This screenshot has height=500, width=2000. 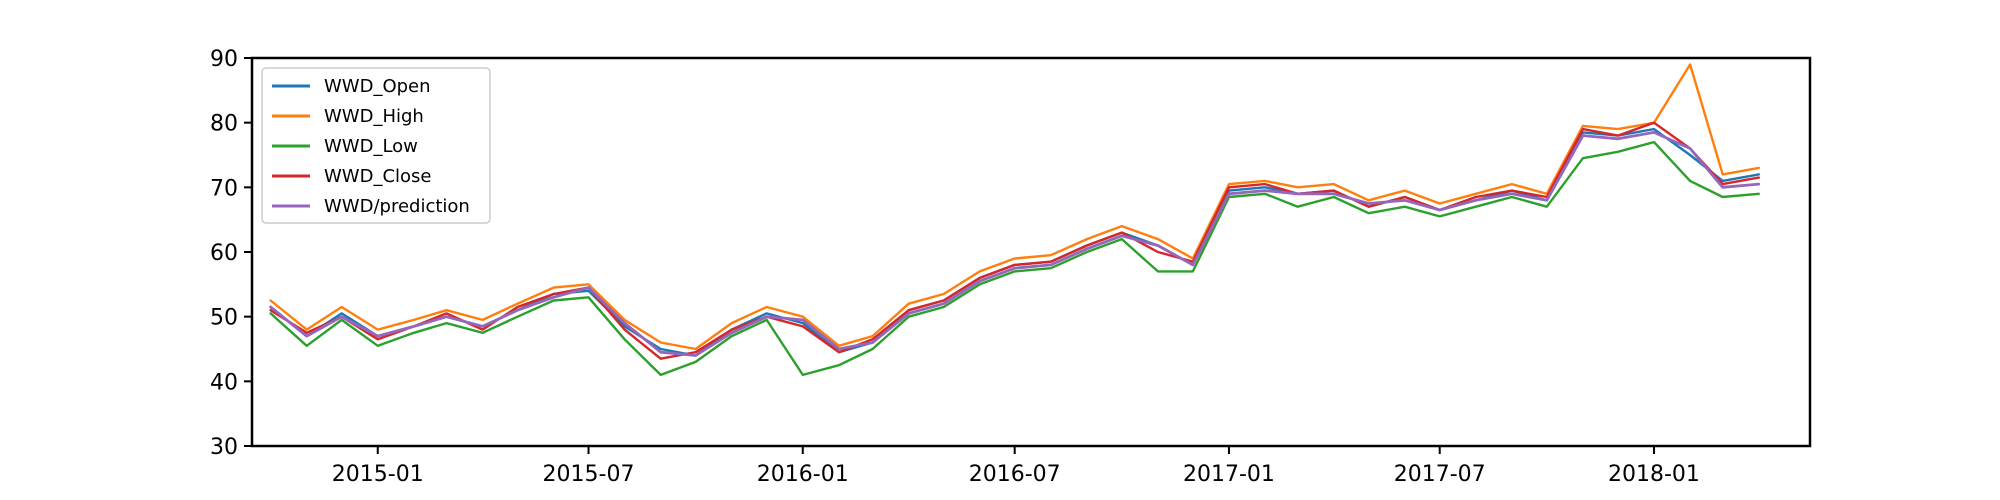 What do you see at coordinates (378, 474) in the screenshot?
I see `x-tick-label: 2015-01` at bounding box center [378, 474].